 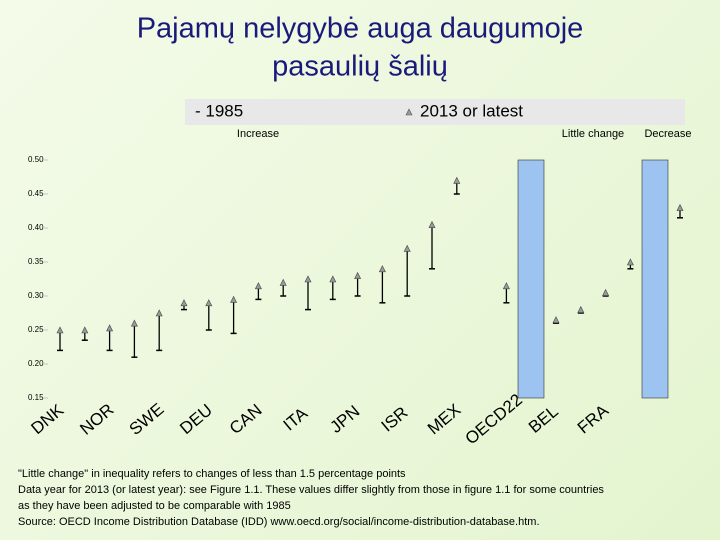 I want to click on x-tick-label: BEL, so click(x=543, y=419).